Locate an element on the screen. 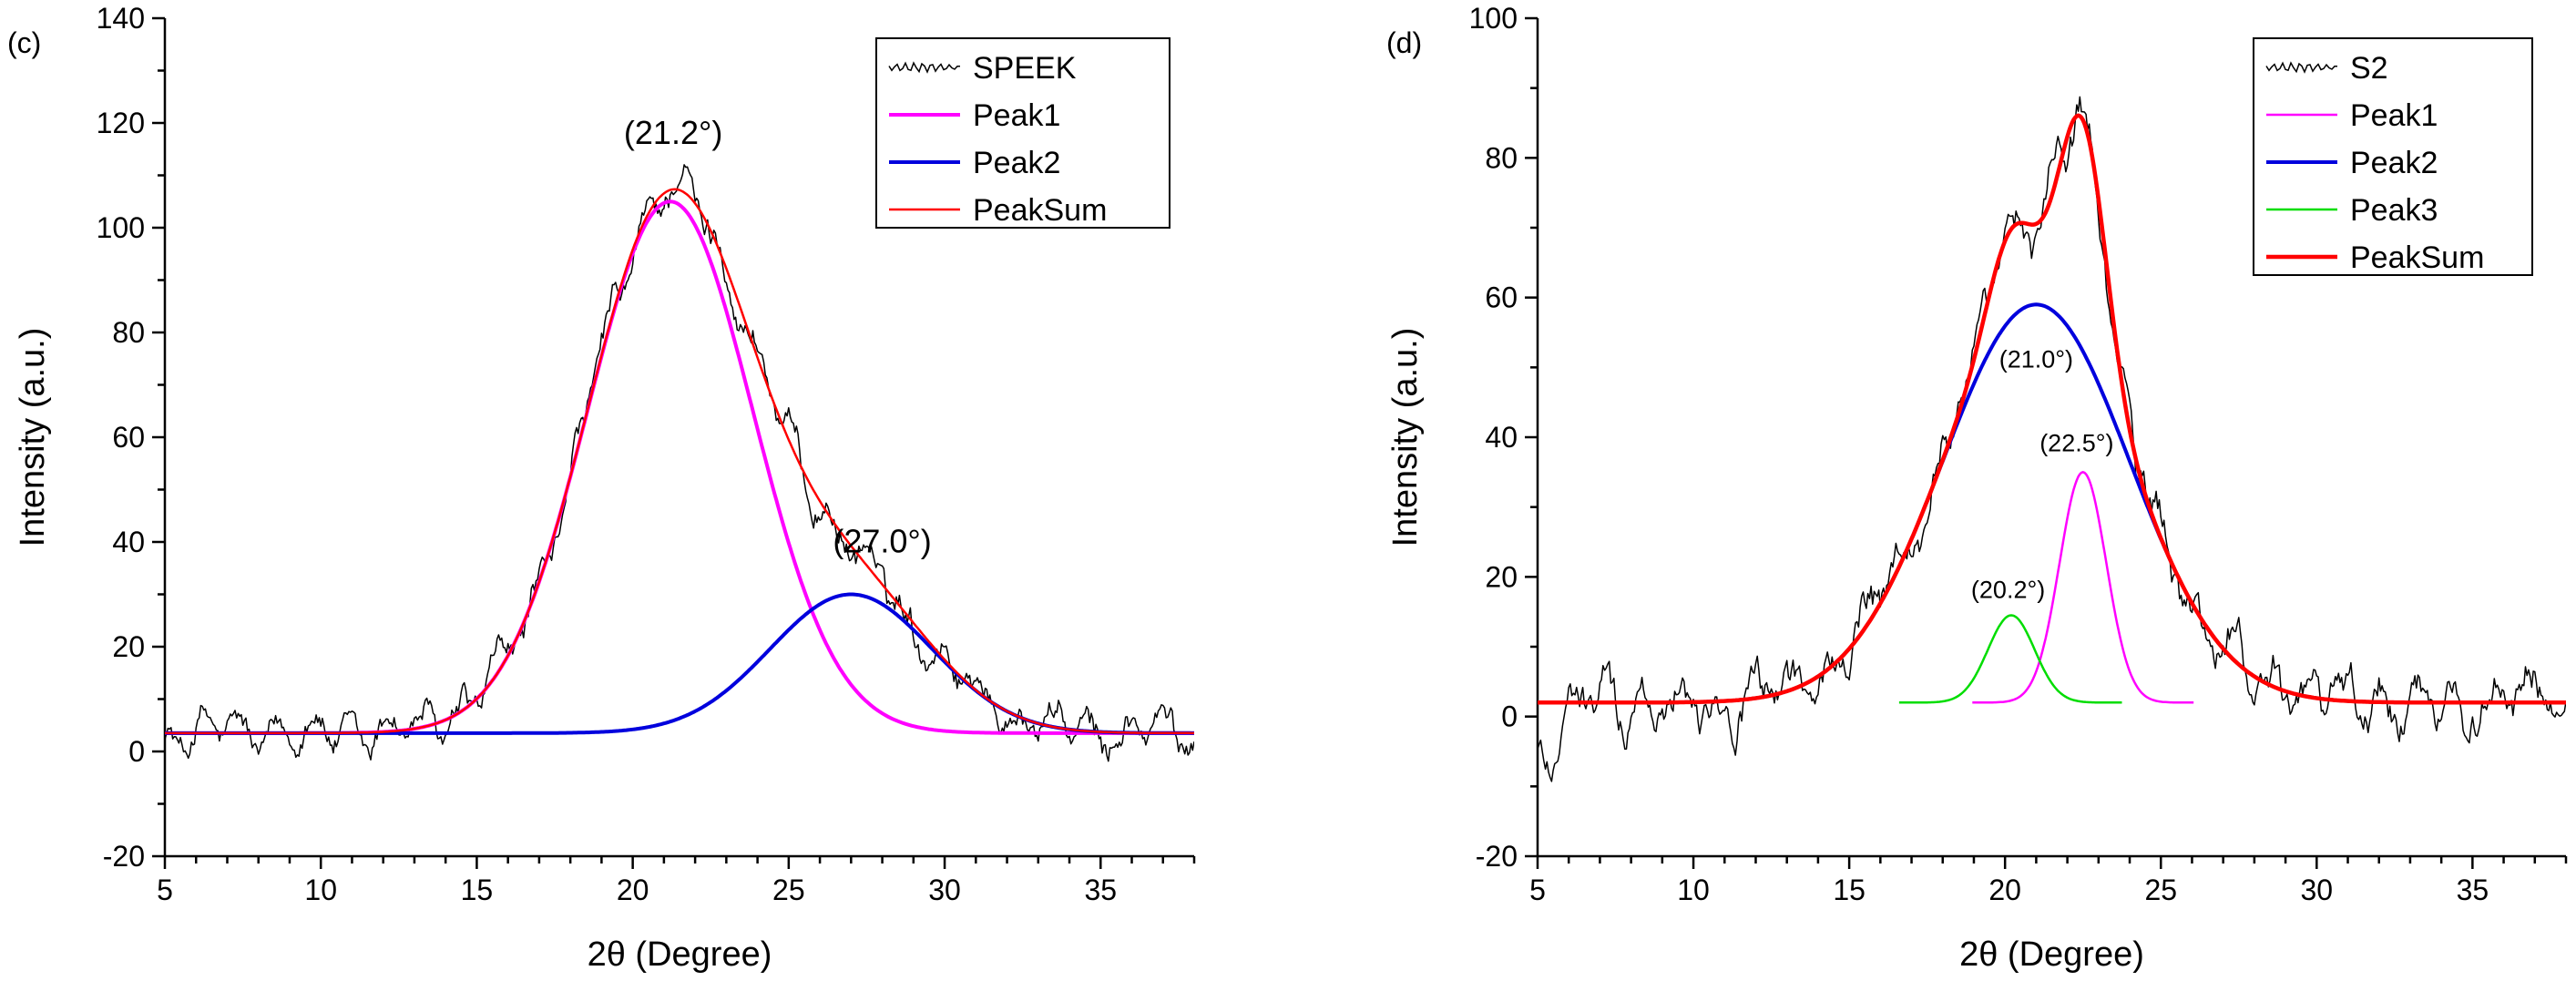 This screenshot has width=2576, height=981. peak-annotation: (22.5°) is located at coordinates (2076, 442).